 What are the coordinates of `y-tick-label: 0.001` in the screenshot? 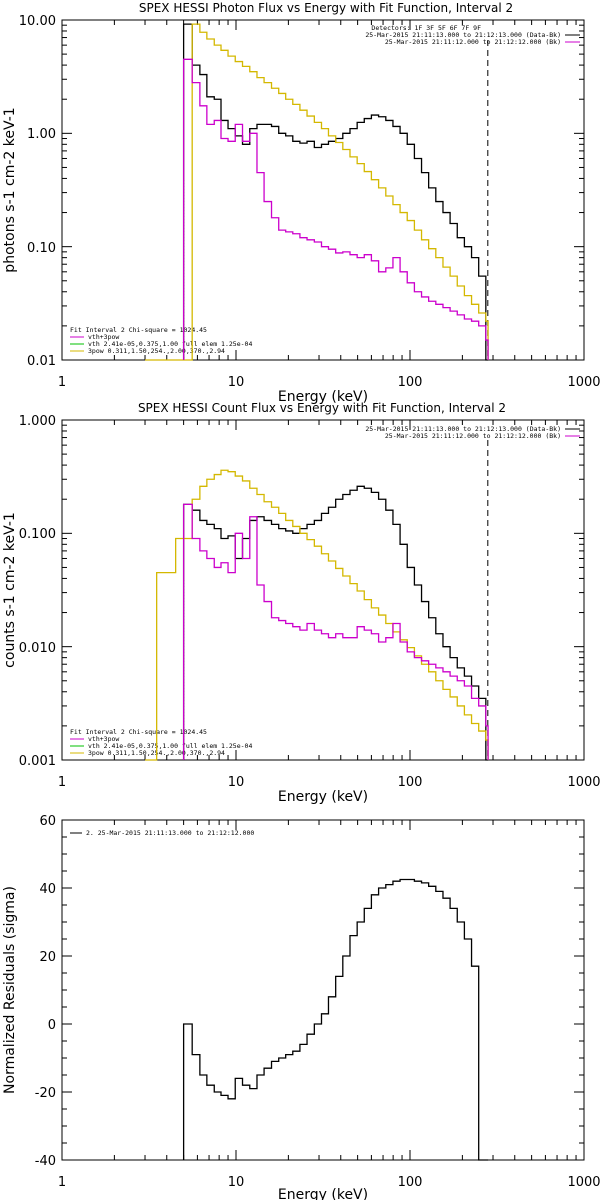 It's located at (37, 761).